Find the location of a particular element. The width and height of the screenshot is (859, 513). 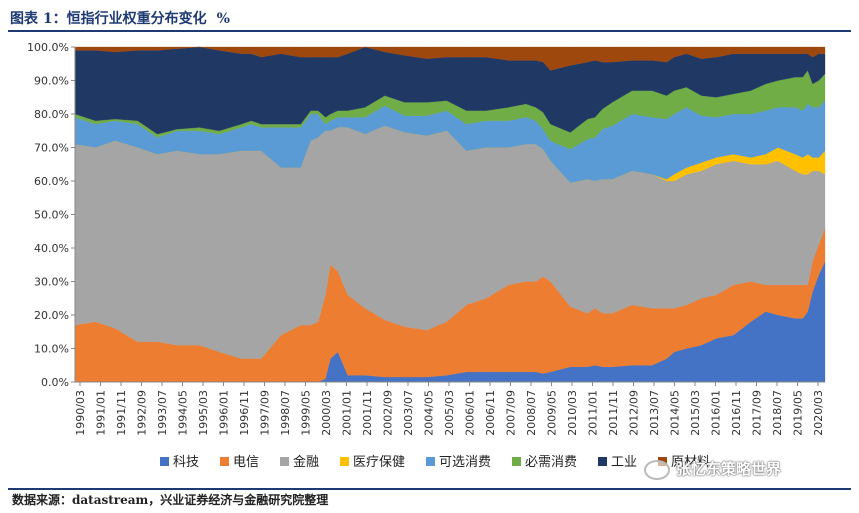

legend-label: 电信 is located at coordinates (246, 462).